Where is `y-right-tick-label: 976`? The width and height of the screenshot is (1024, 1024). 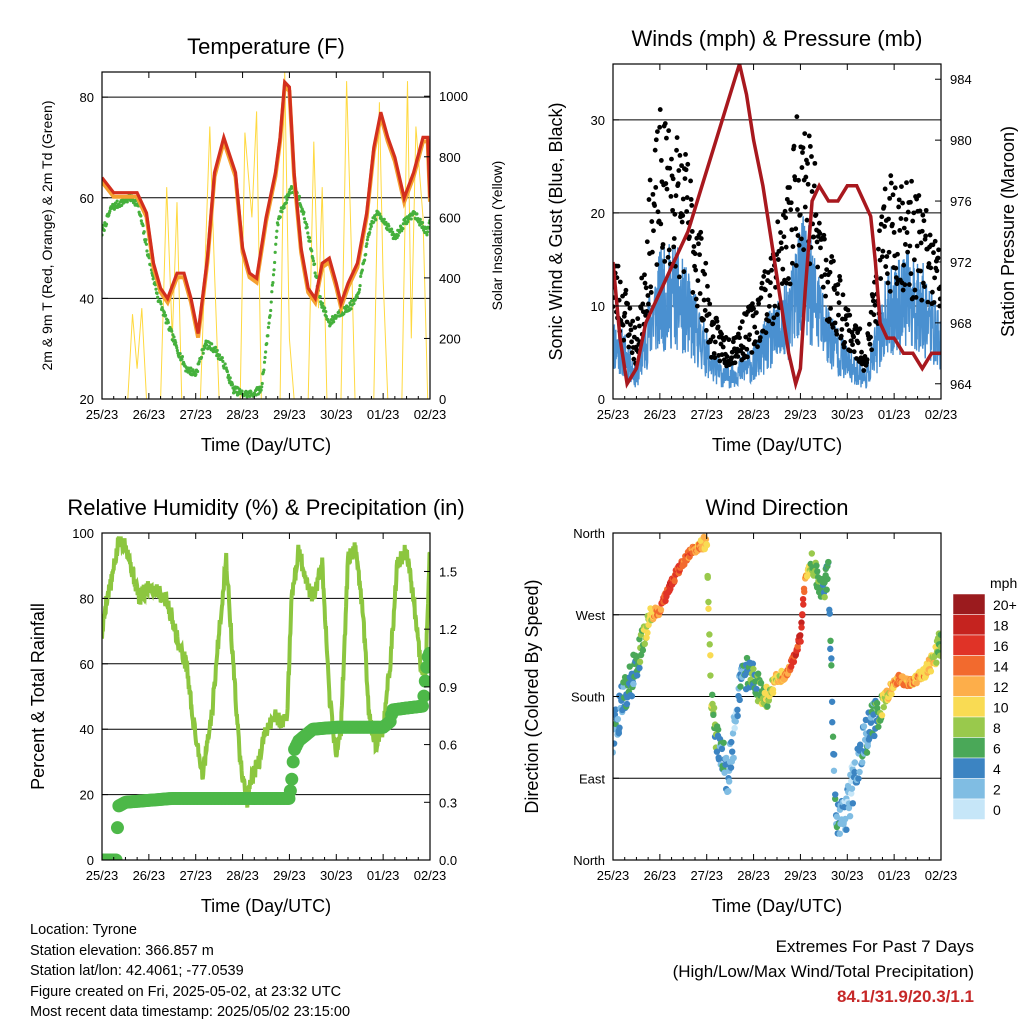 y-right-tick-label: 976 is located at coordinates (961, 201).